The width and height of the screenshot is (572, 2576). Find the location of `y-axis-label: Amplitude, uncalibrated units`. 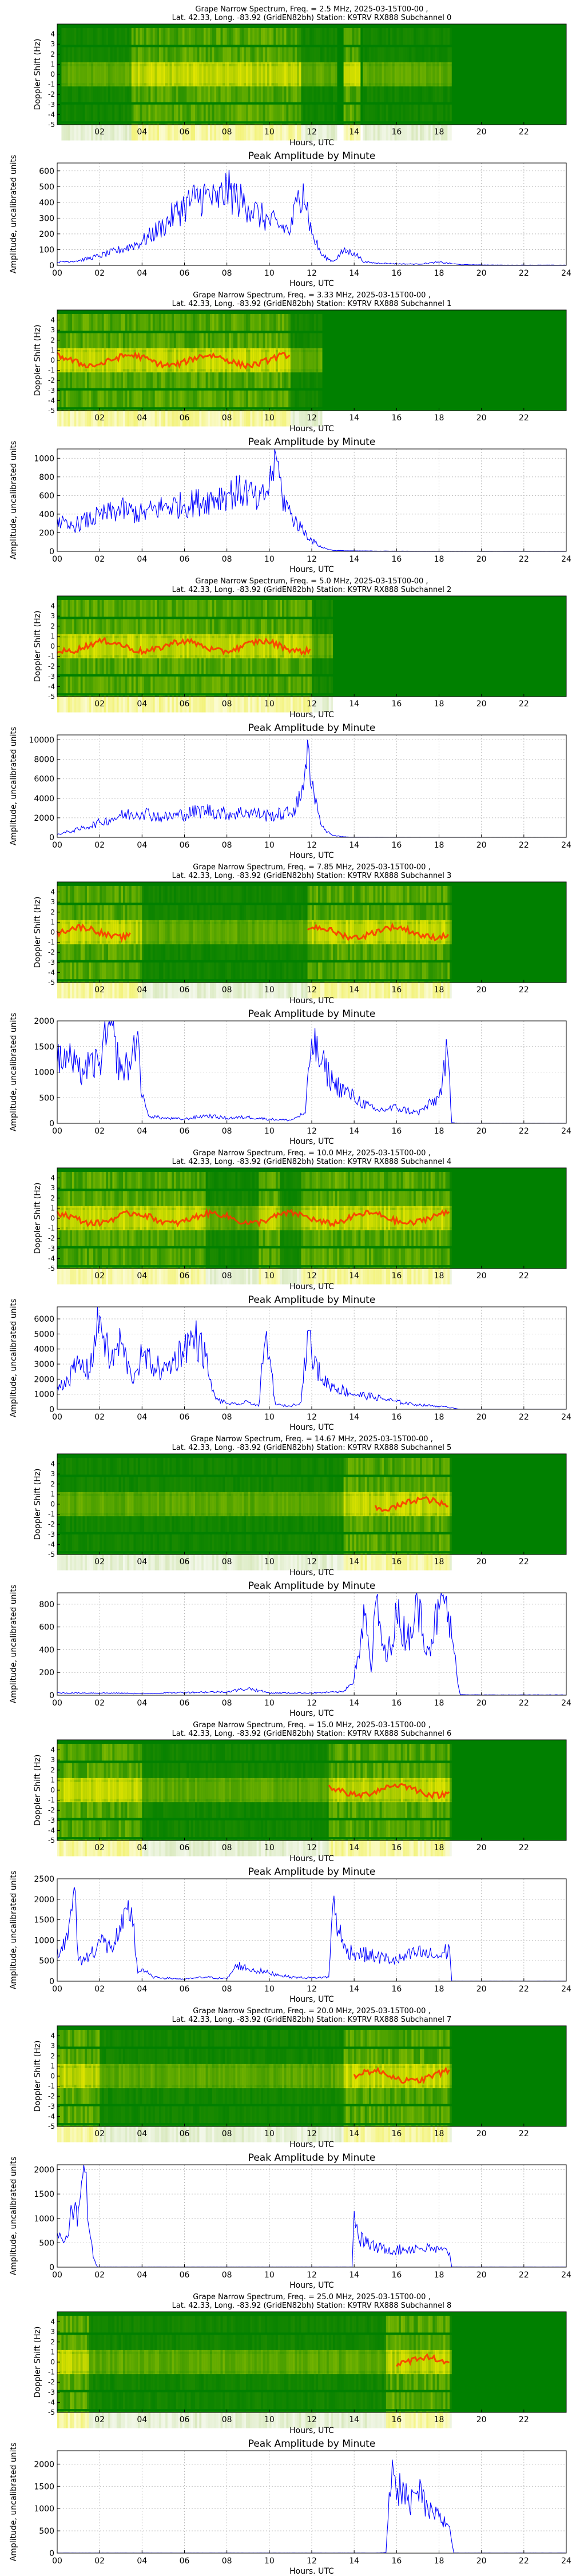

y-axis-label: Amplitude, uncalibrated units is located at coordinates (13, 786).